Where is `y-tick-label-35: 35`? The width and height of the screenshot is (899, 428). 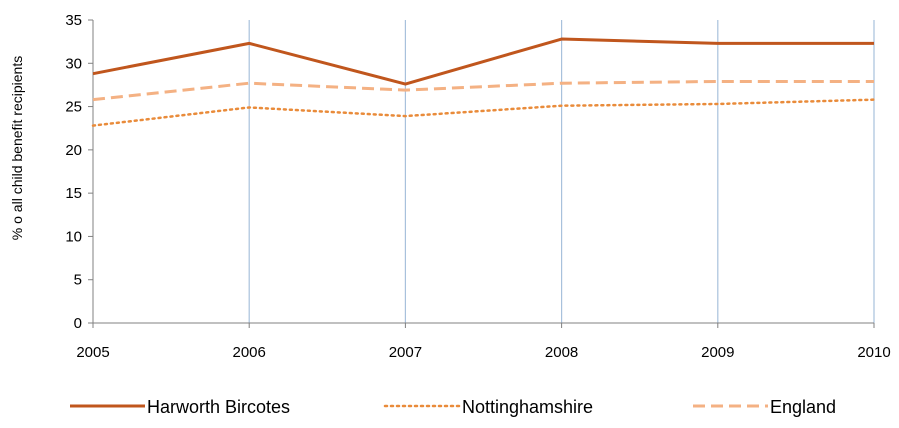
y-tick-label-35: 35 is located at coordinates (73, 20).